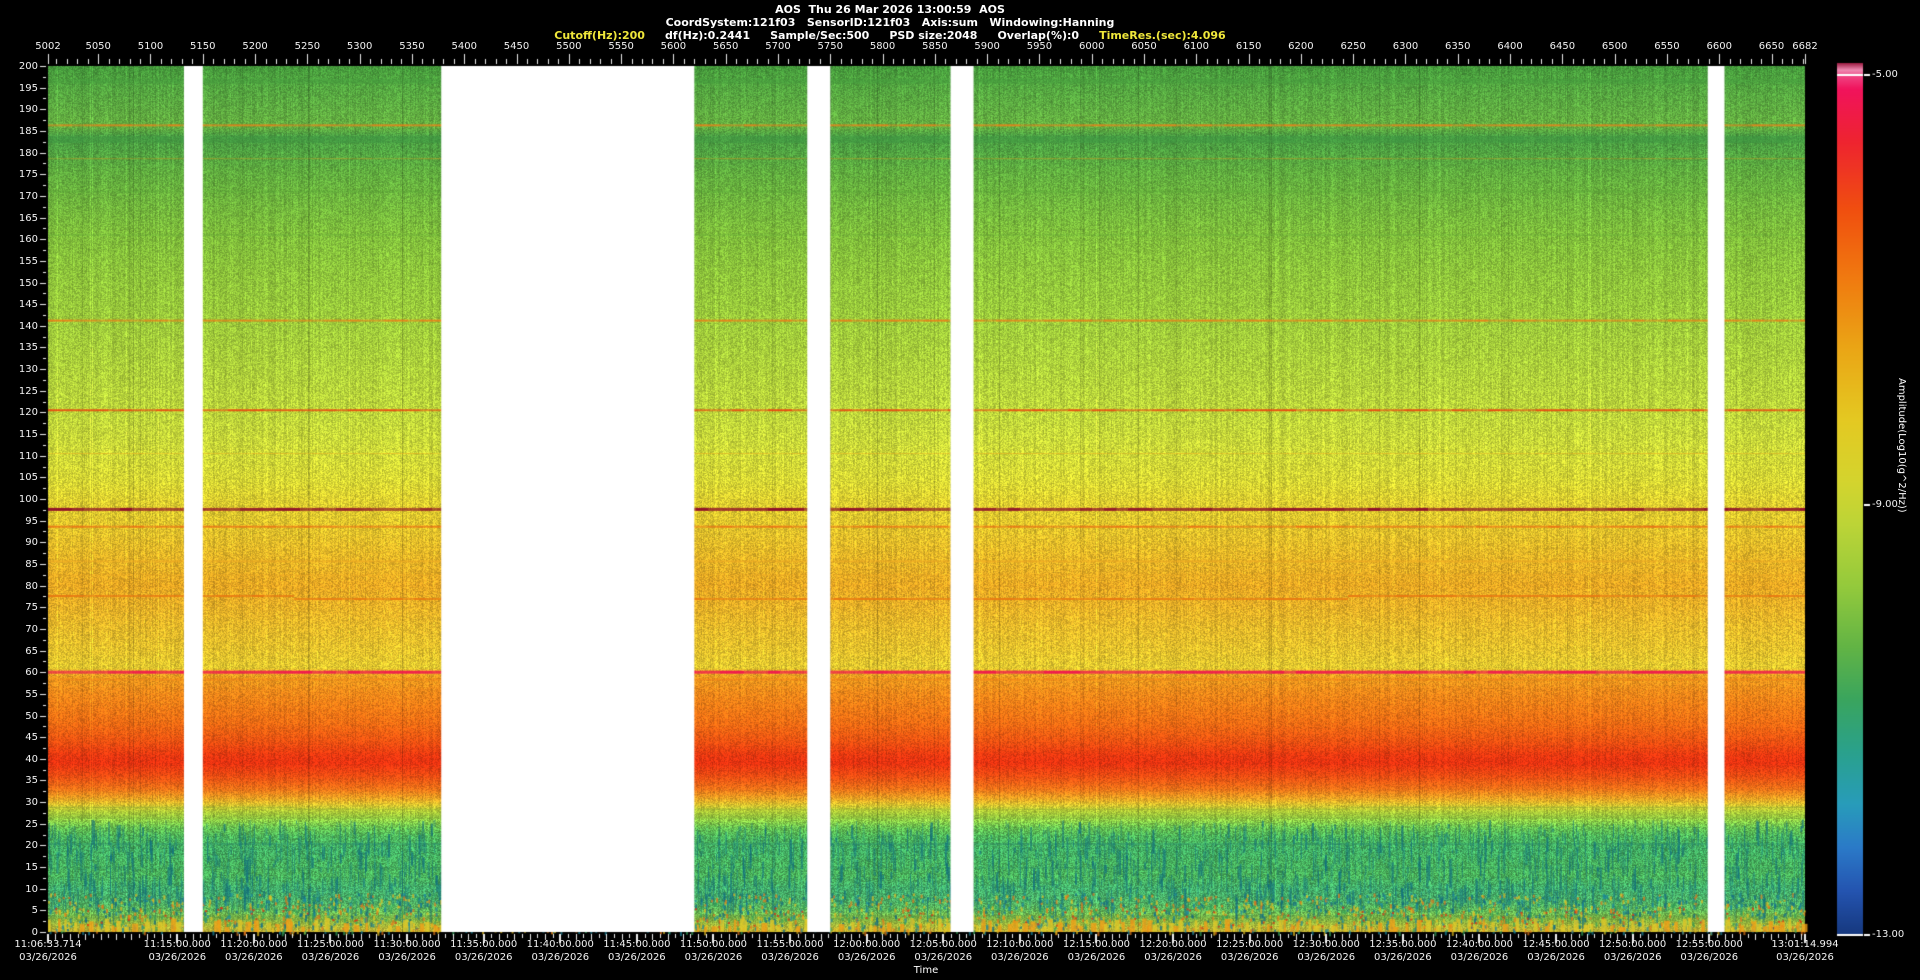 The width and height of the screenshot is (1920, 980). What do you see at coordinates (933, 35) in the screenshot?
I see `header-param: PSD size:2048` at bounding box center [933, 35].